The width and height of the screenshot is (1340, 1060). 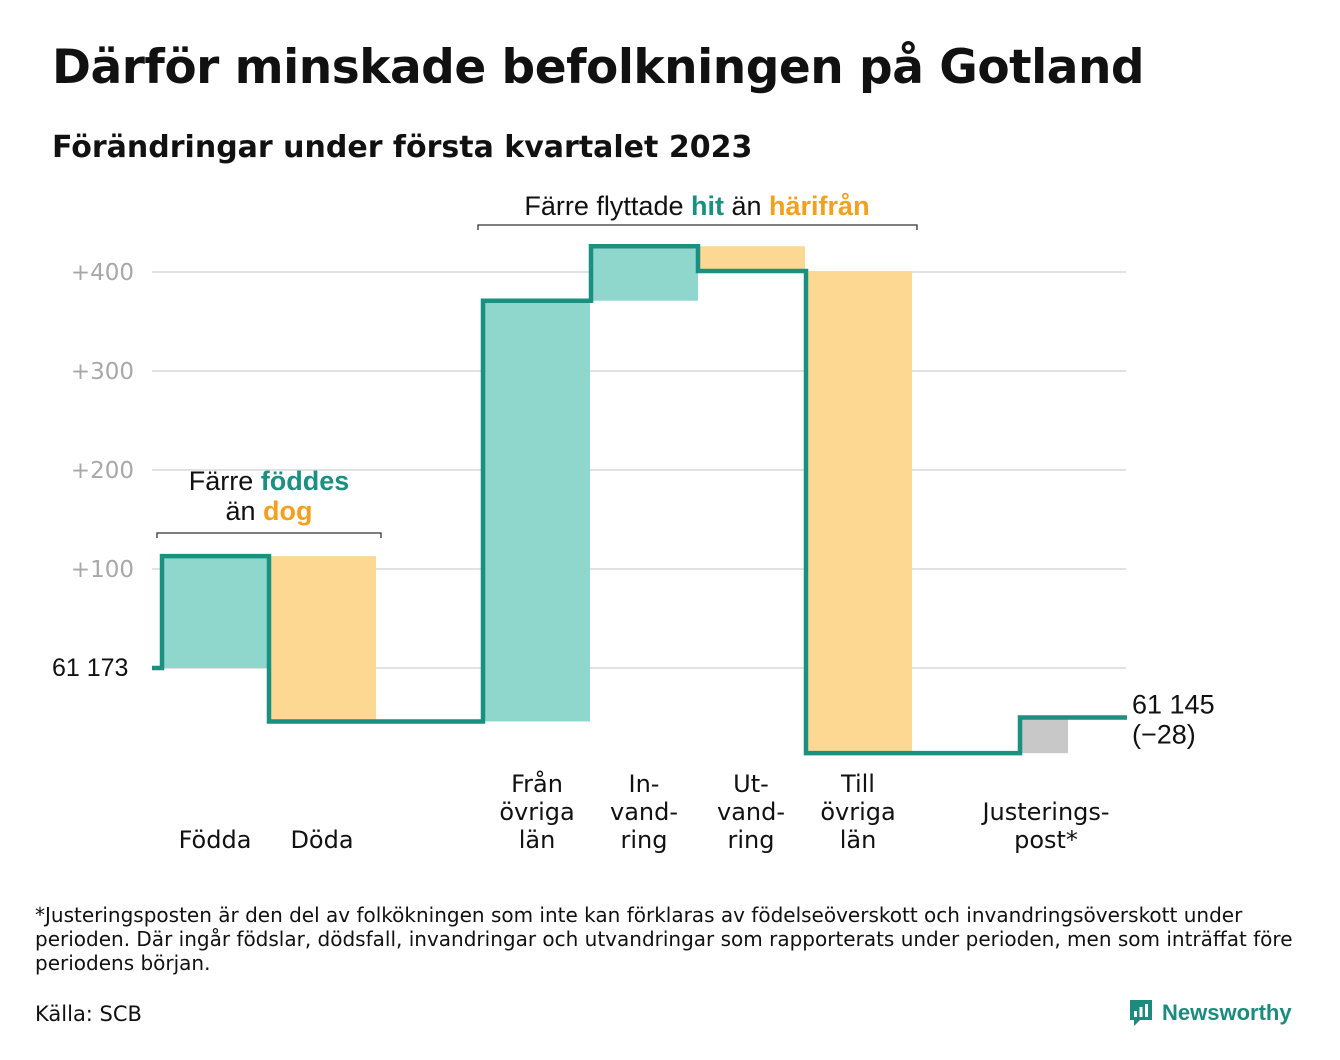 I want to click on end-value-label: 61 145, so click(x=1173, y=705).